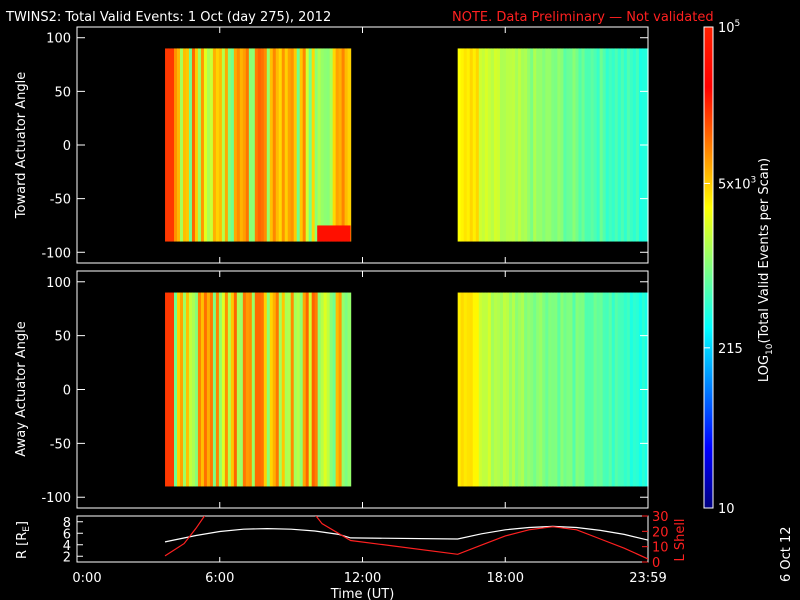 This screenshot has width=800, height=600. I want to click on x-tick-label: 23:59, so click(647, 578).